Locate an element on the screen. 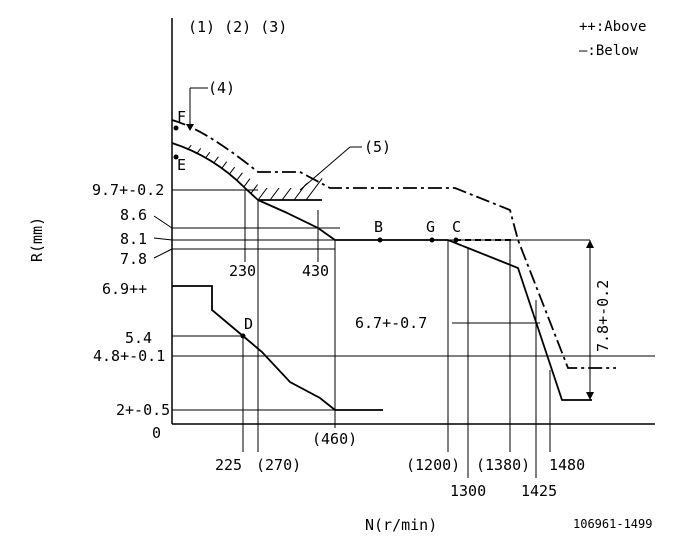 The image size is (681, 549). point-b-marker is located at coordinates (380, 240).